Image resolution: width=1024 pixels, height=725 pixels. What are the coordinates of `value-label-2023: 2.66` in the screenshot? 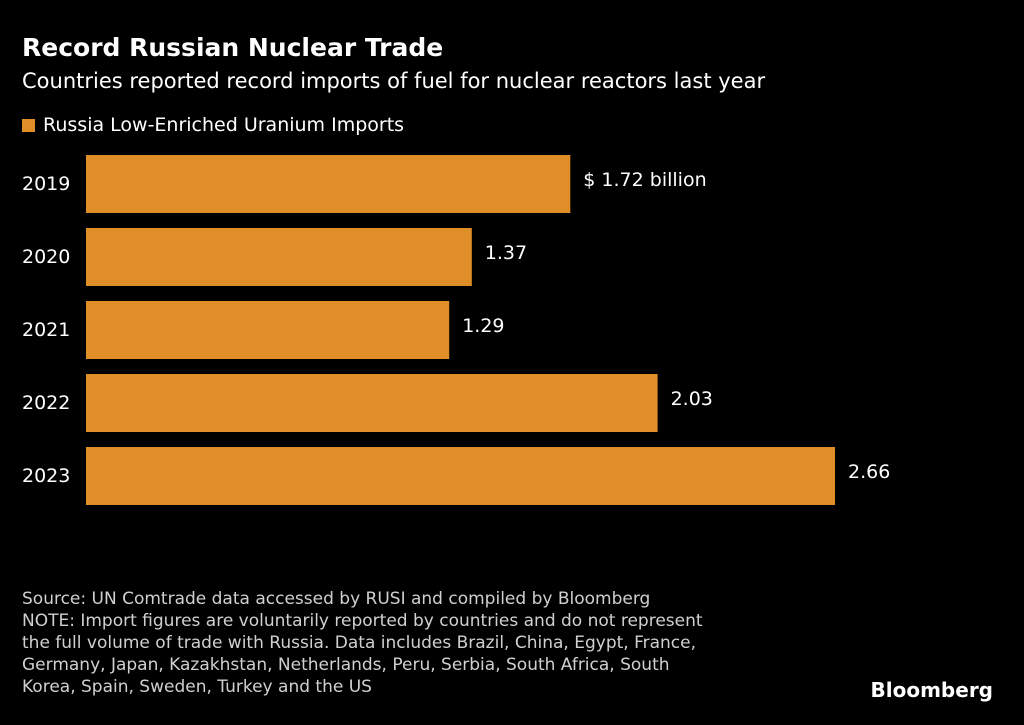 It's located at (869, 472).